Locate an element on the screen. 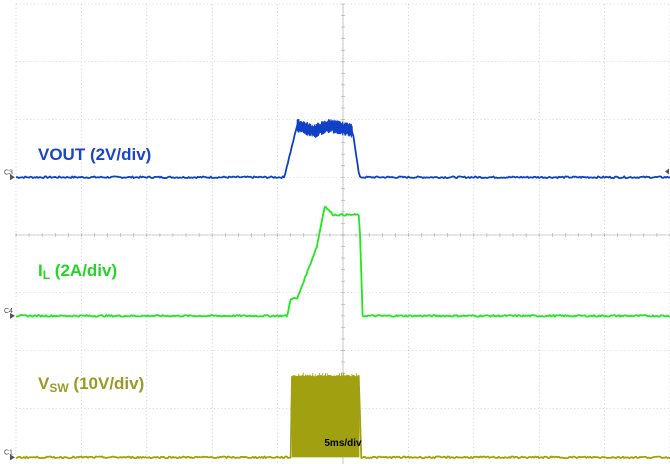  vout-channel-tag: C3 is located at coordinates (8, 172).